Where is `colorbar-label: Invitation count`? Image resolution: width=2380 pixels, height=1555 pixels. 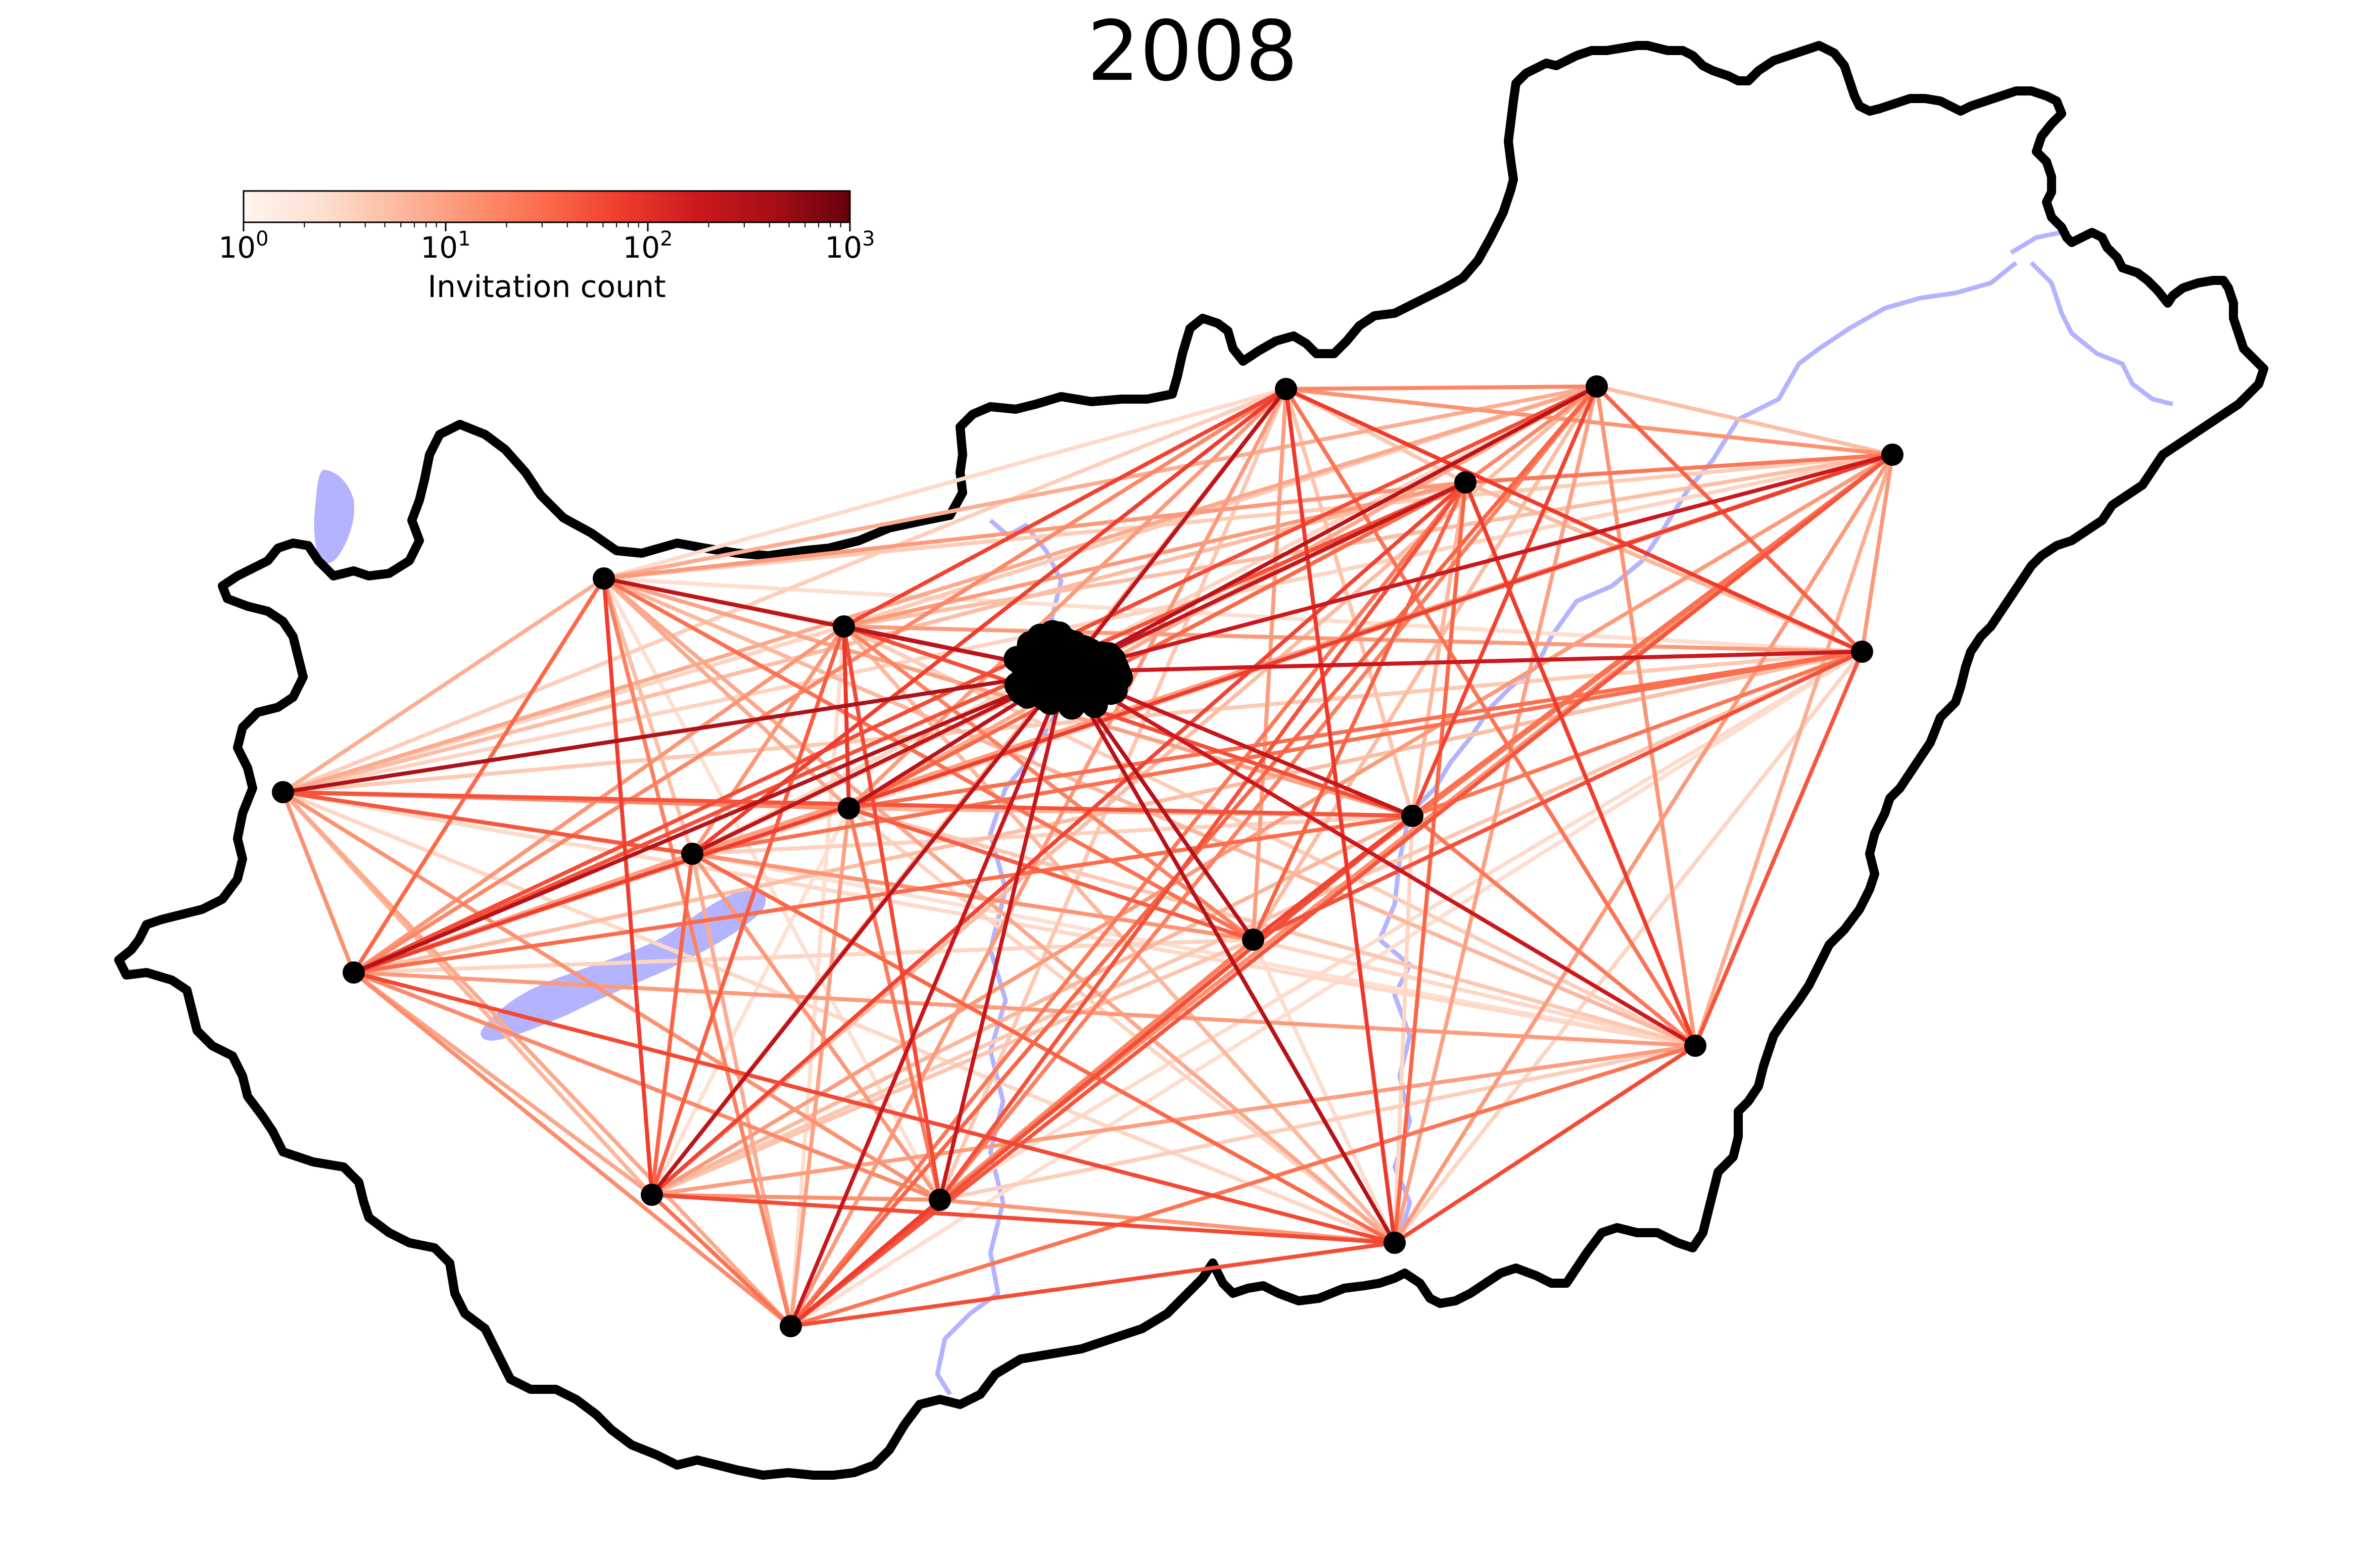
colorbar-label: Invitation count is located at coordinates (546, 287).